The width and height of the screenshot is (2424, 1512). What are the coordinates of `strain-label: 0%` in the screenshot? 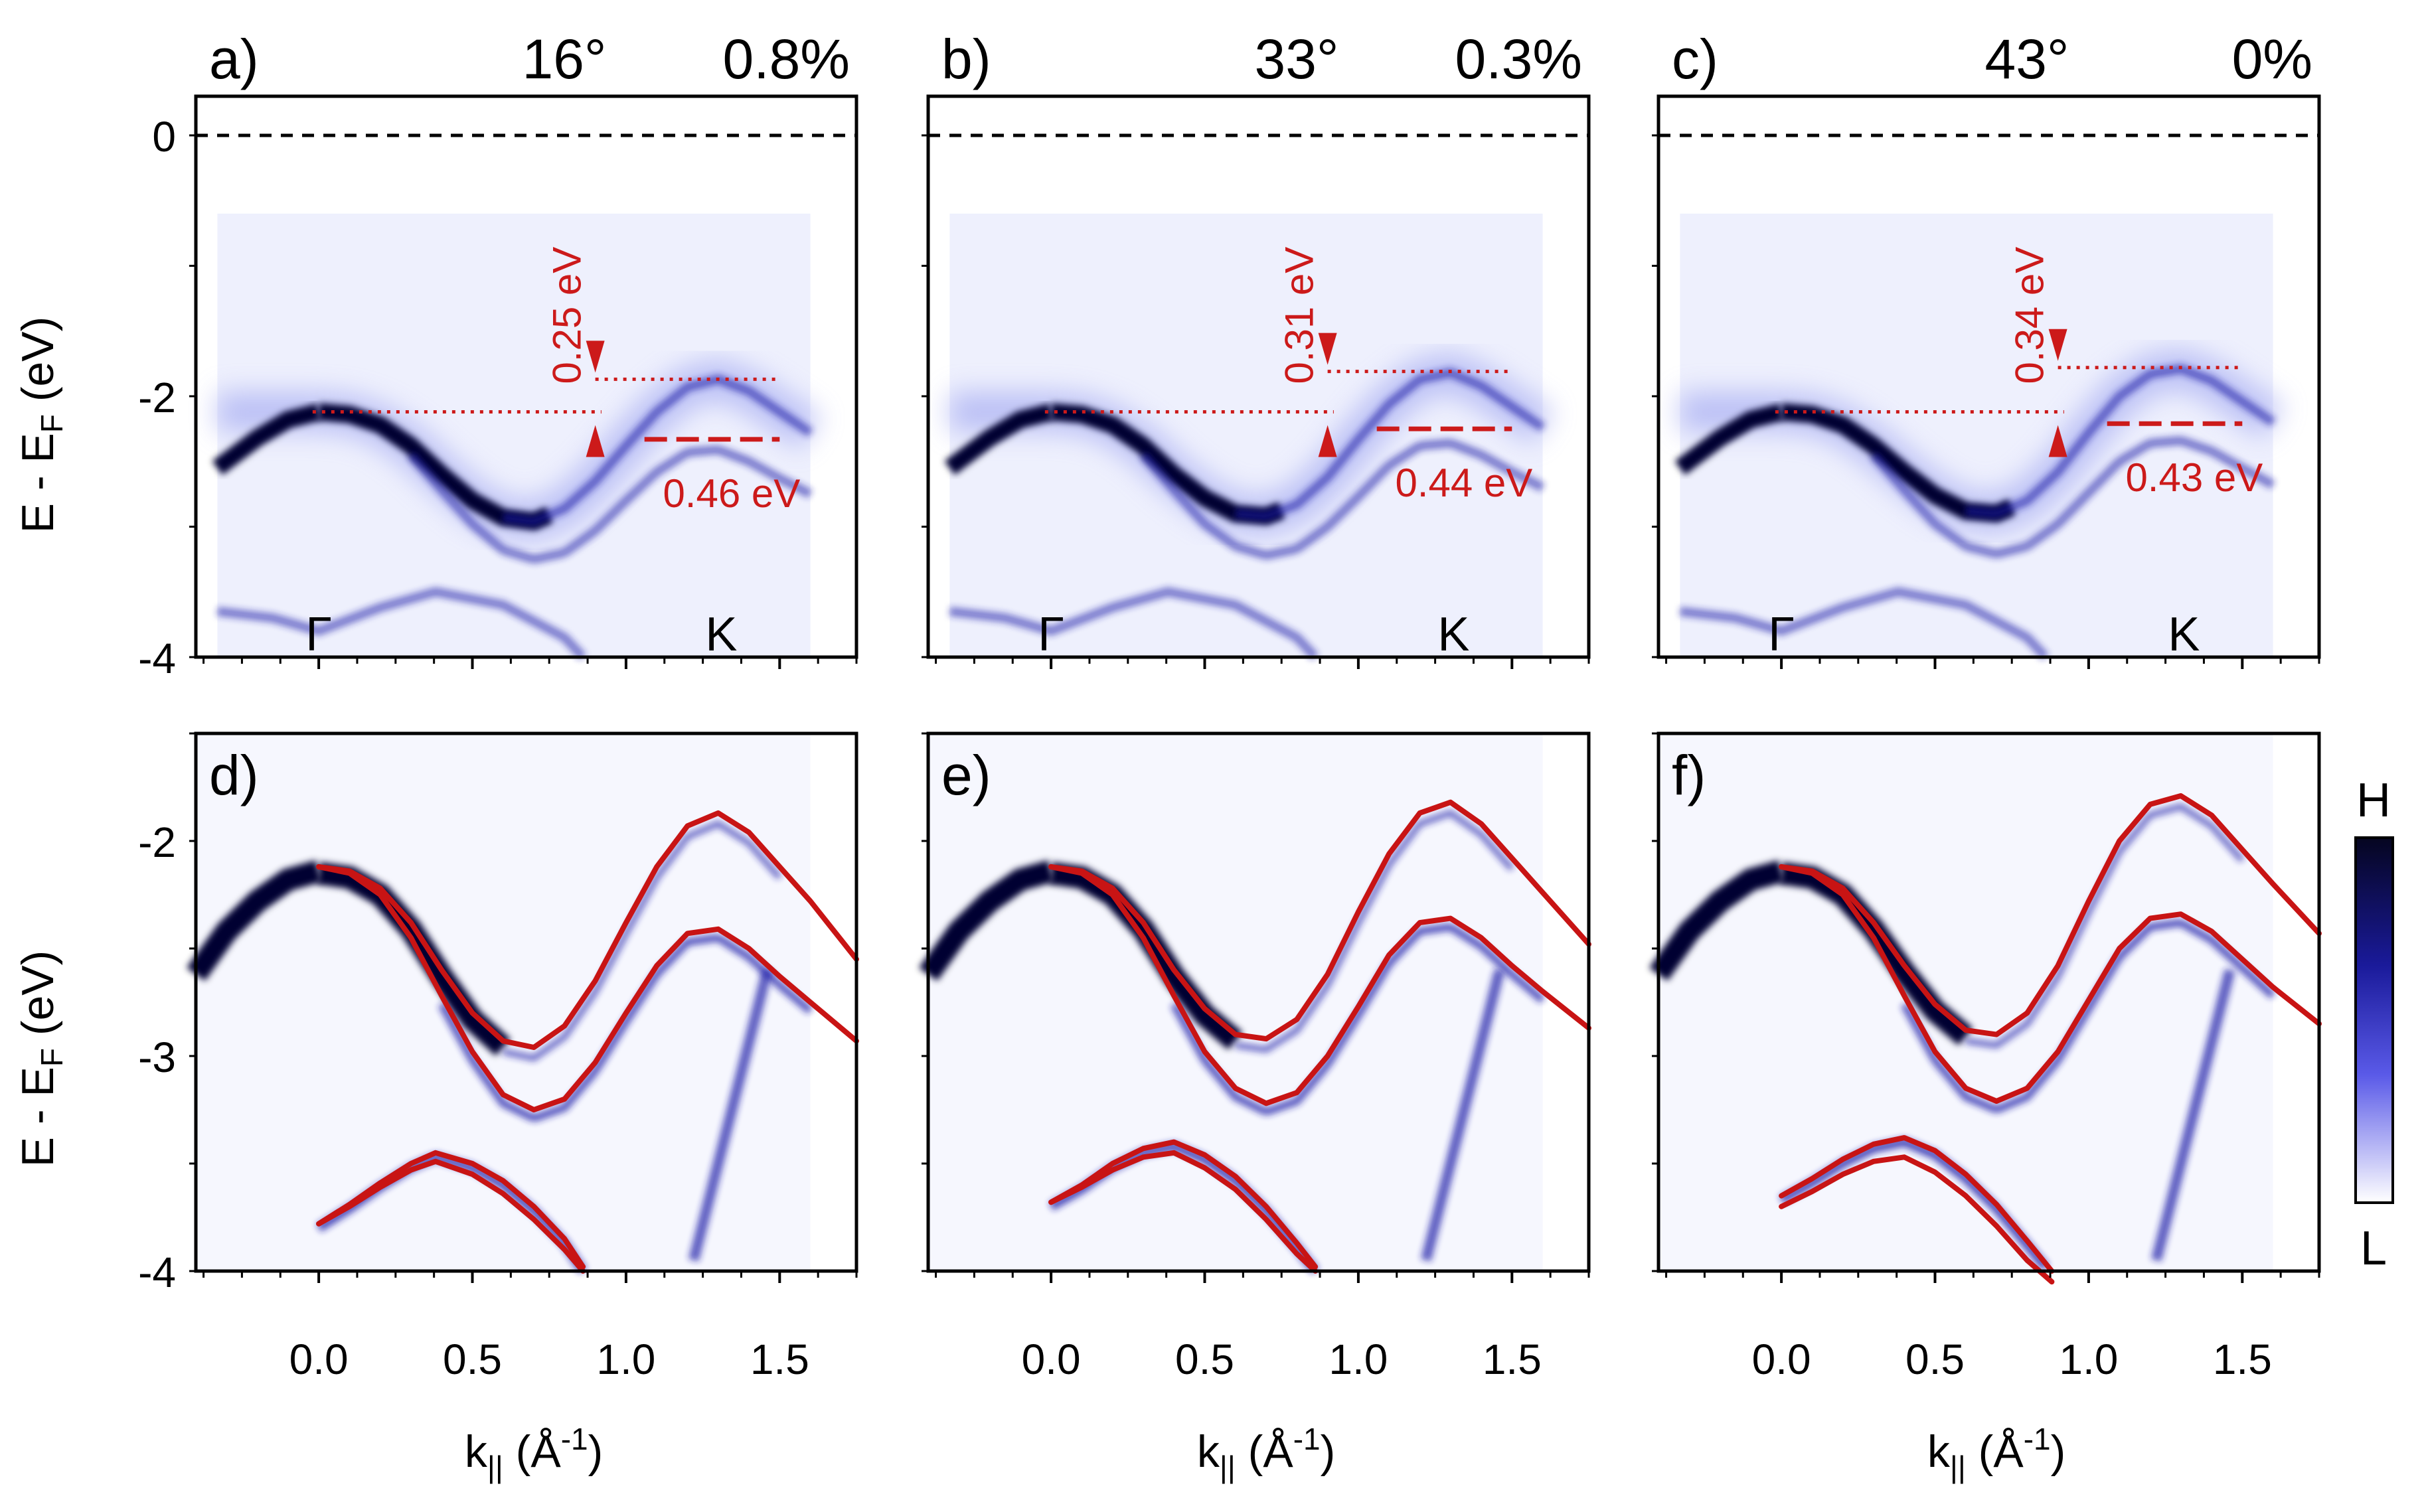 It's located at (2272, 59).